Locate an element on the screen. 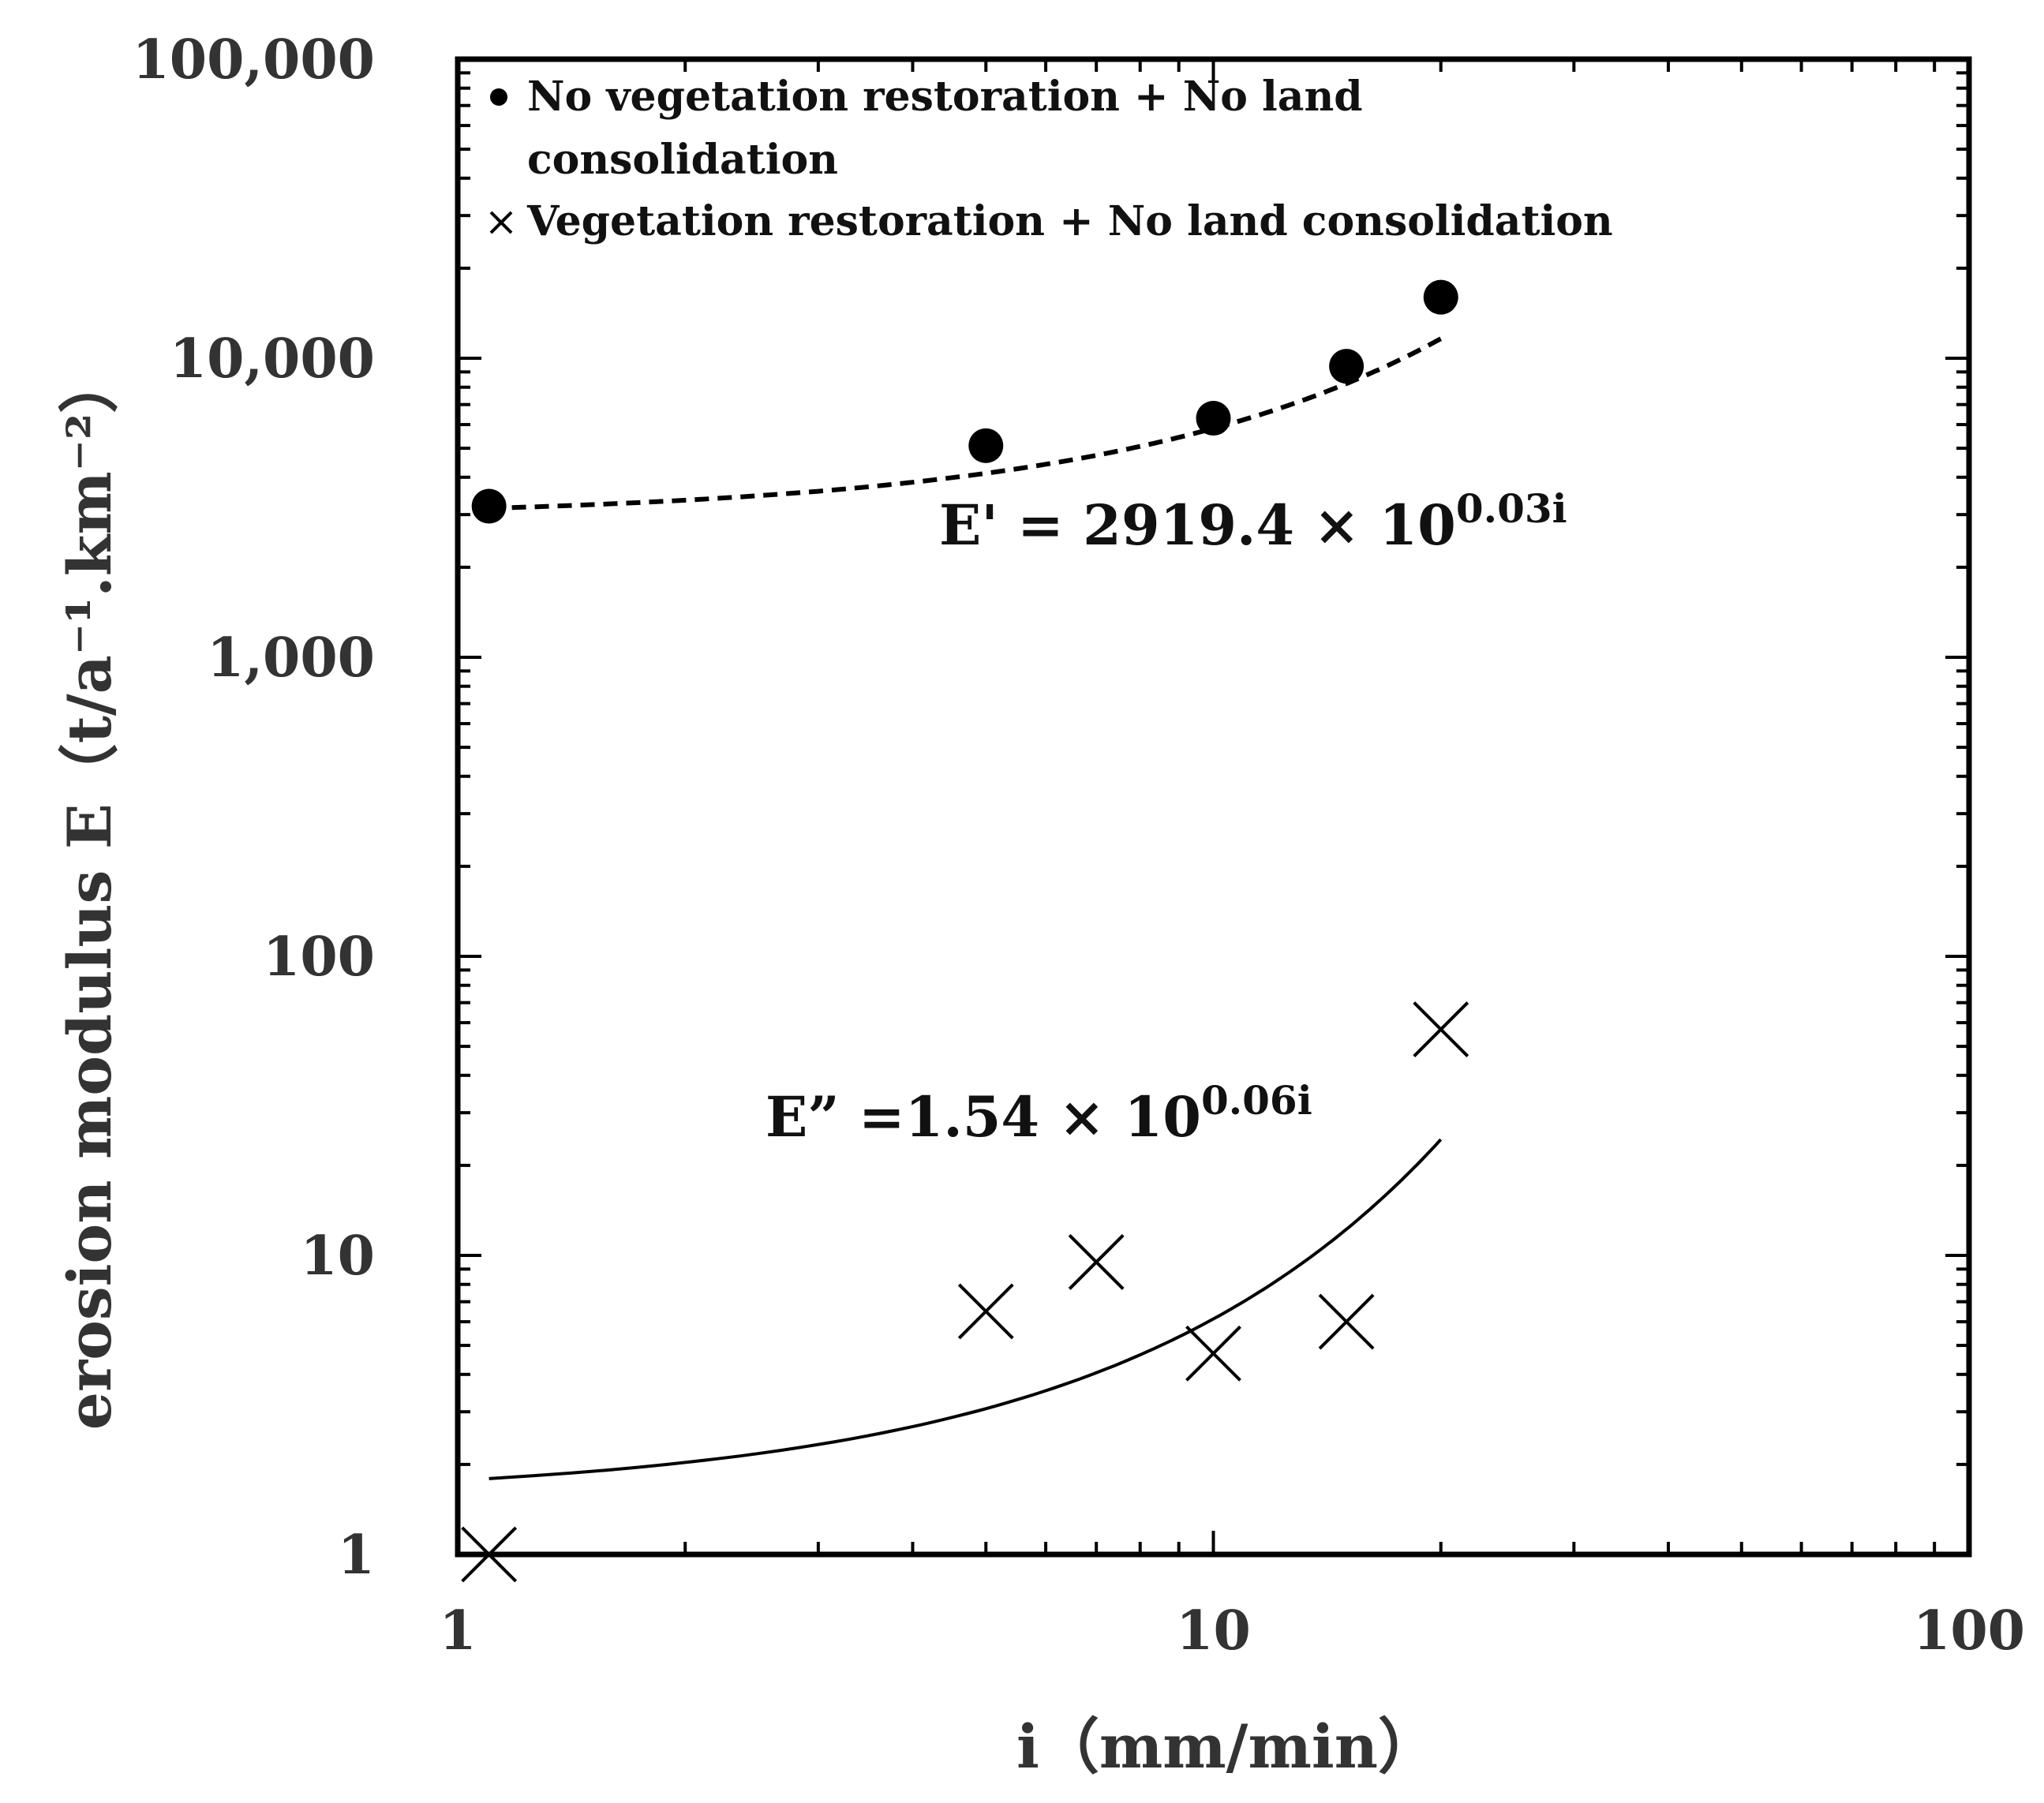  x-tick-label: 1 is located at coordinates (458, 1631).